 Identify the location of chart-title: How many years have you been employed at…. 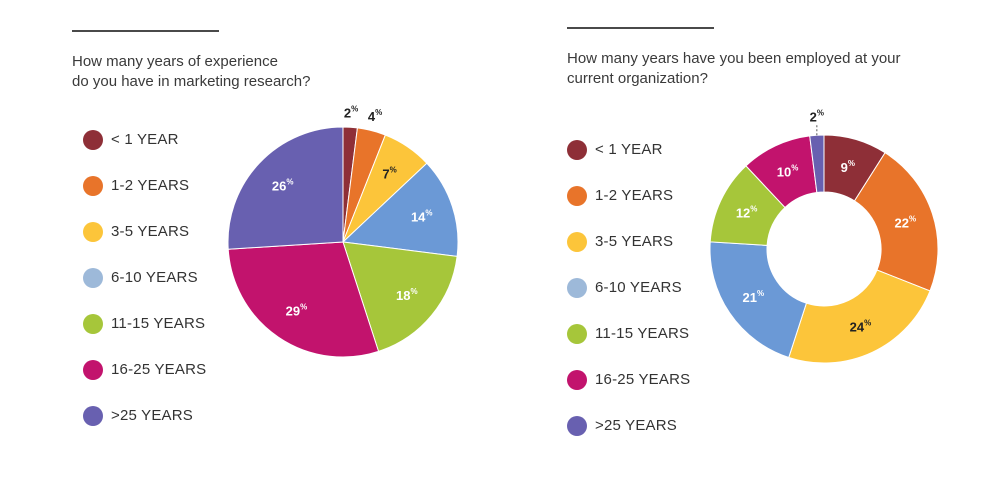
(757, 69).